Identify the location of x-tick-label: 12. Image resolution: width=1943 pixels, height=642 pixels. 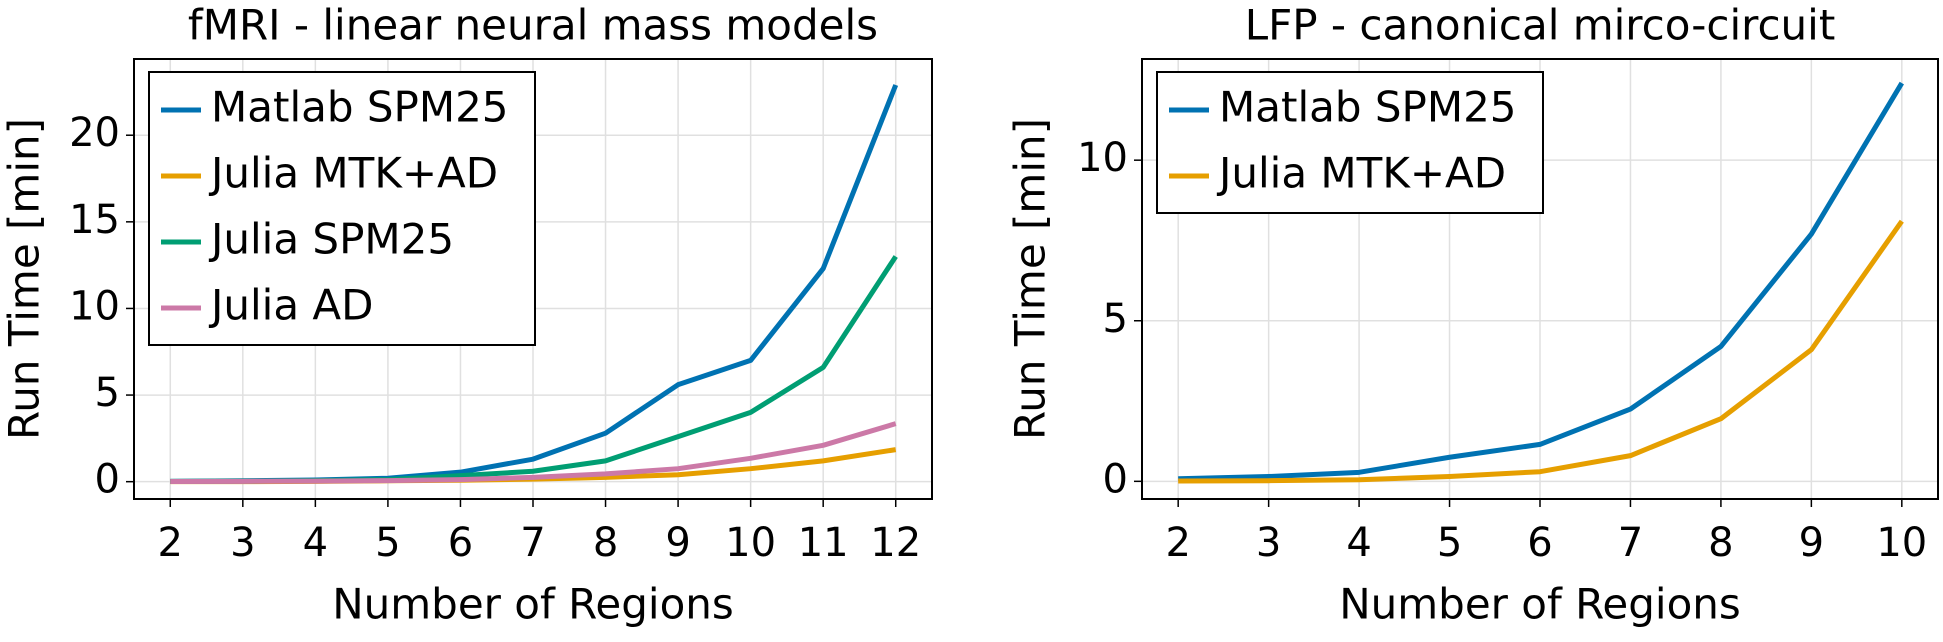
(895, 543).